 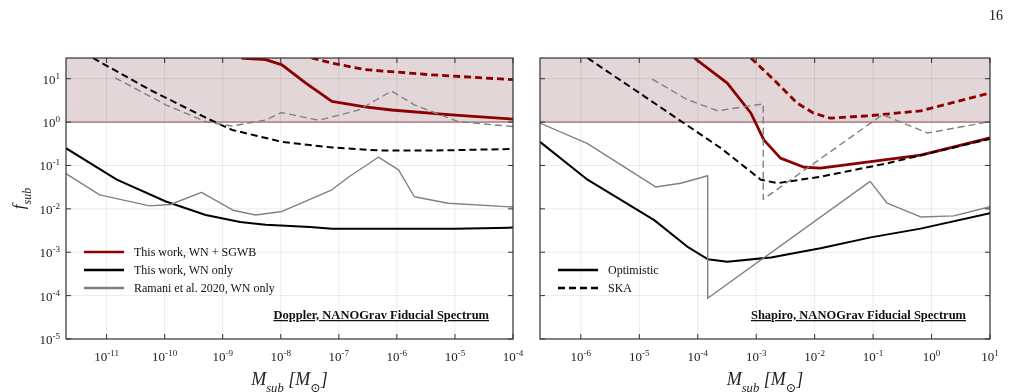 I want to click on y-tick-label: 10$^{-3}$, so click(x=50, y=252).